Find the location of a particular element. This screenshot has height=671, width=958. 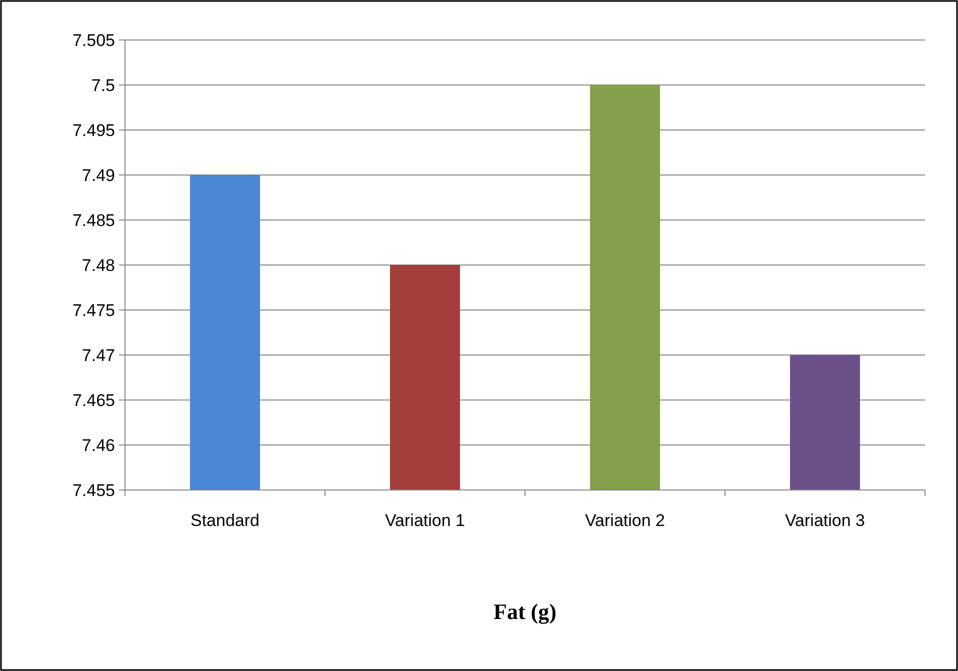

y-tick-label: 7.455 is located at coordinates (93, 490).